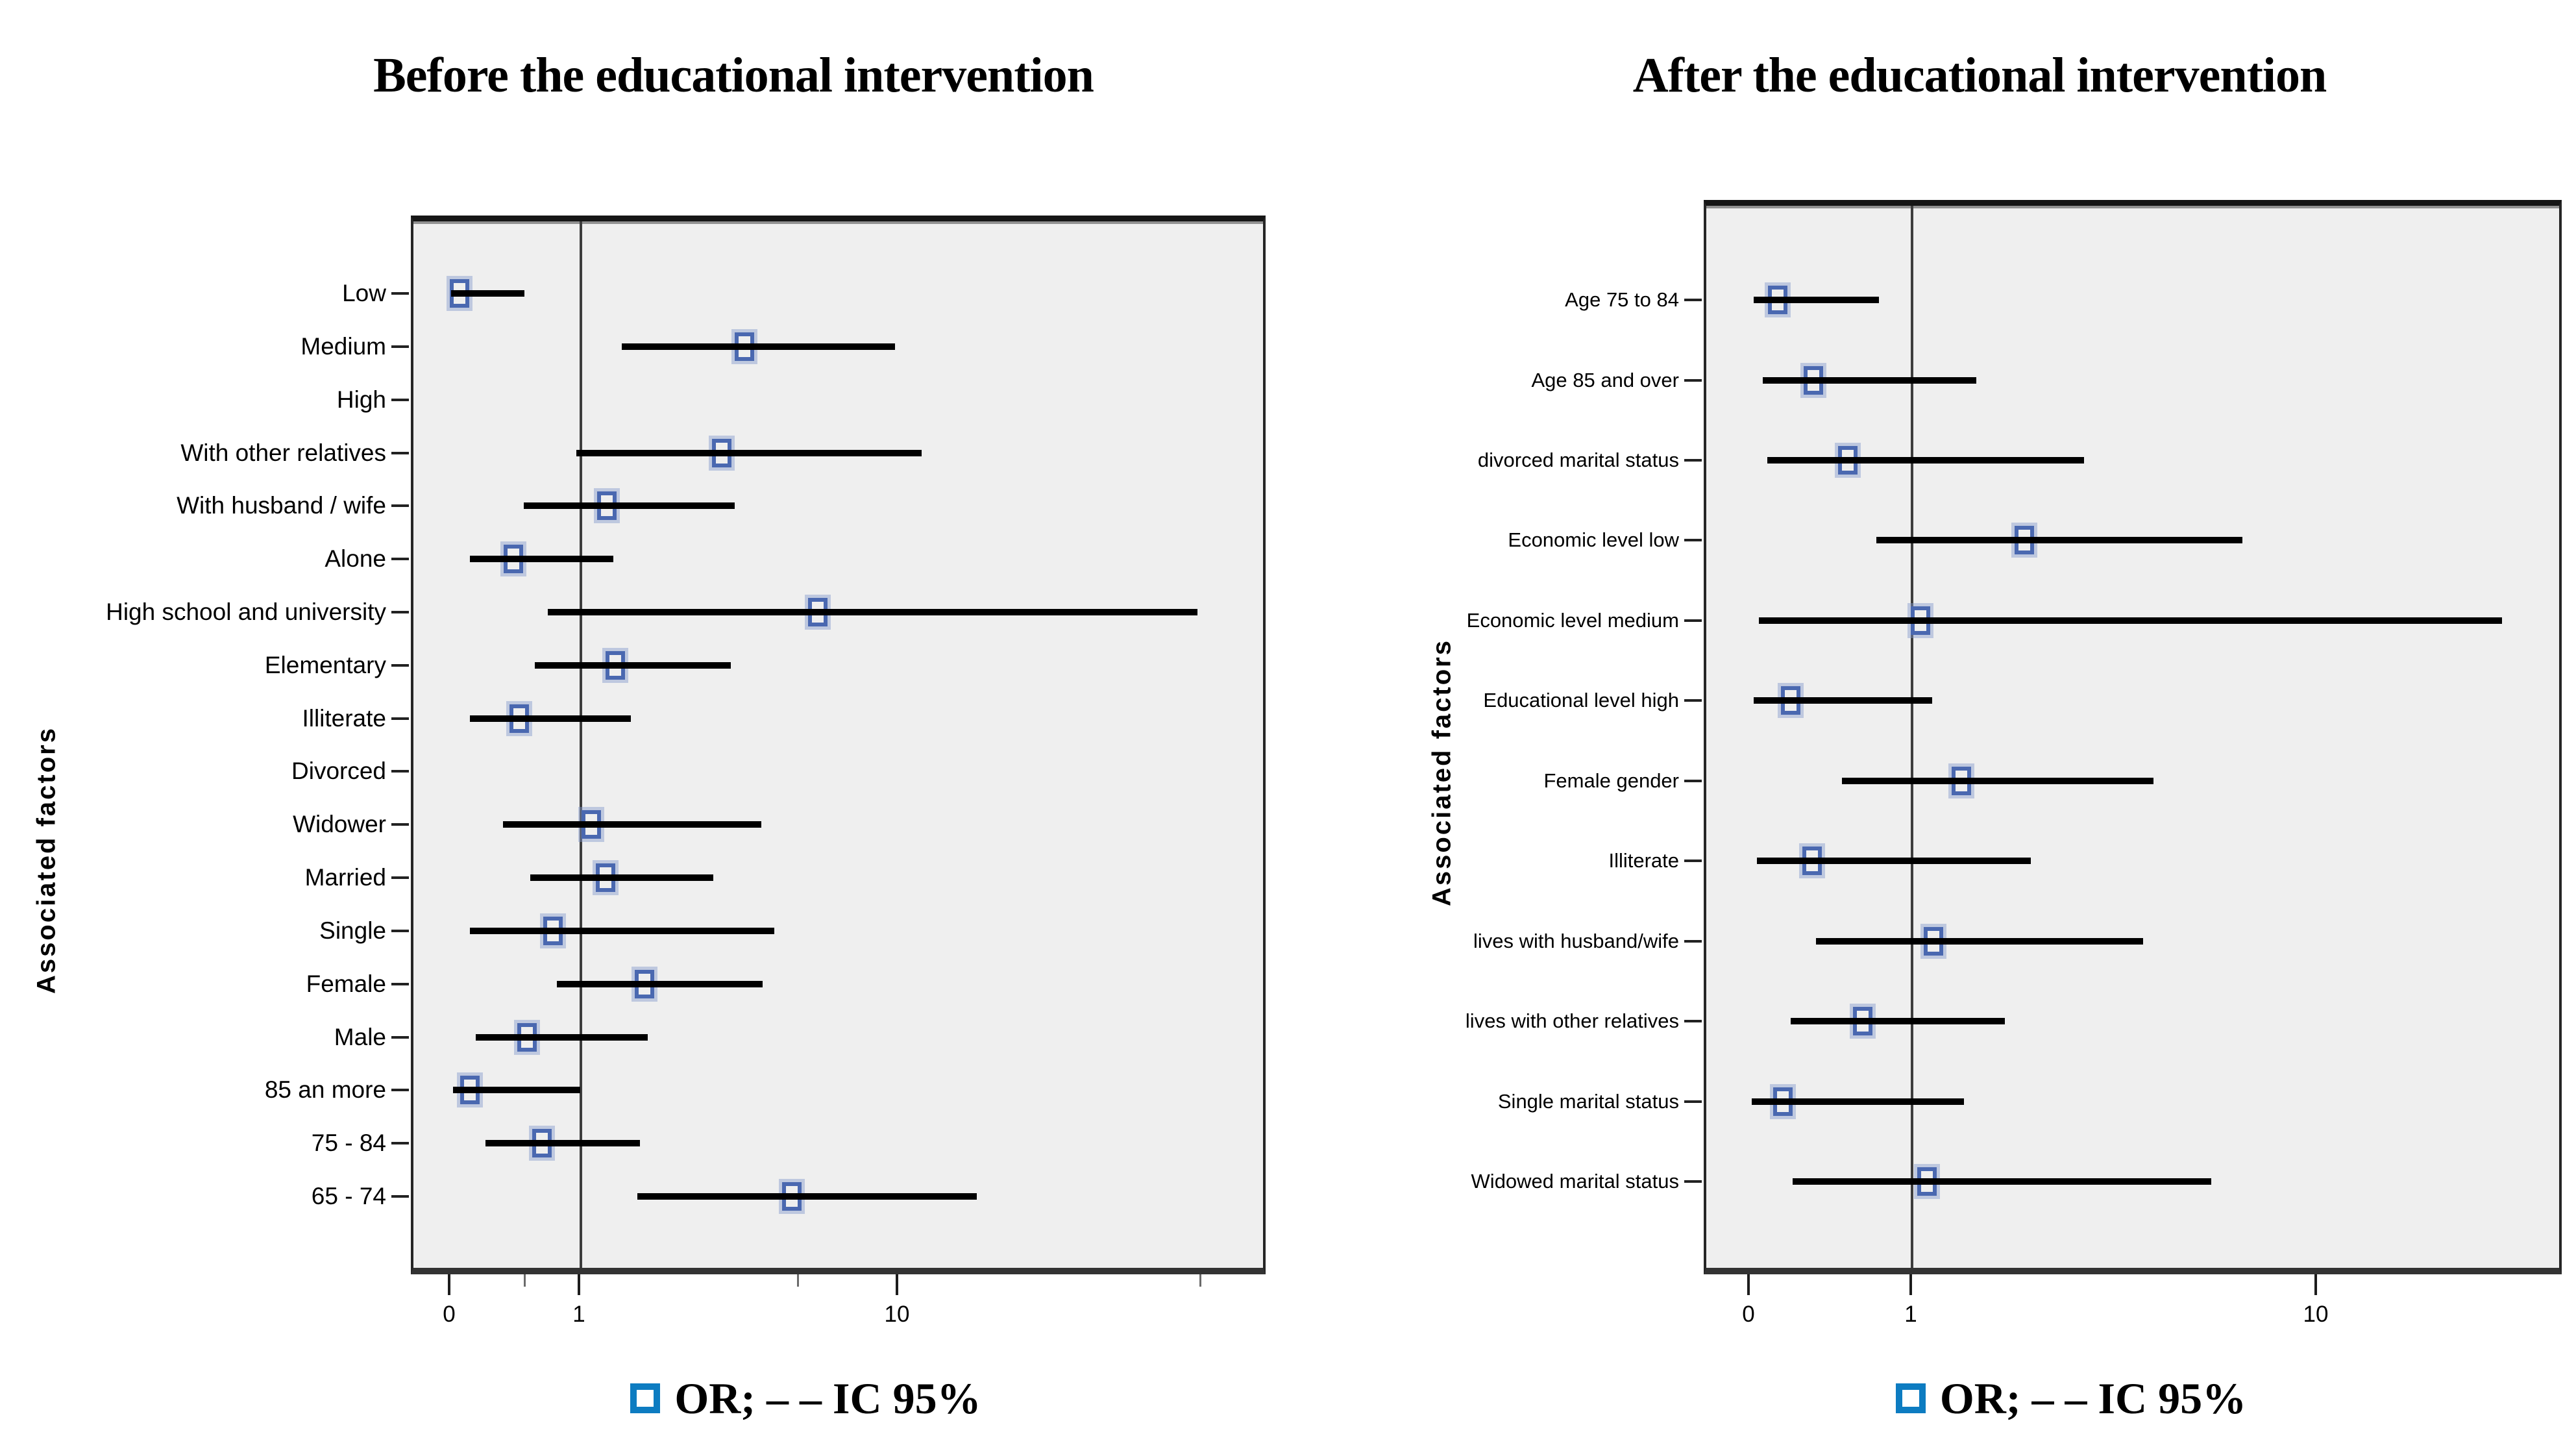  What do you see at coordinates (1979, 75) in the screenshot?
I see `panel-title: After the educational intervention` at bounding box center [1979, 75].